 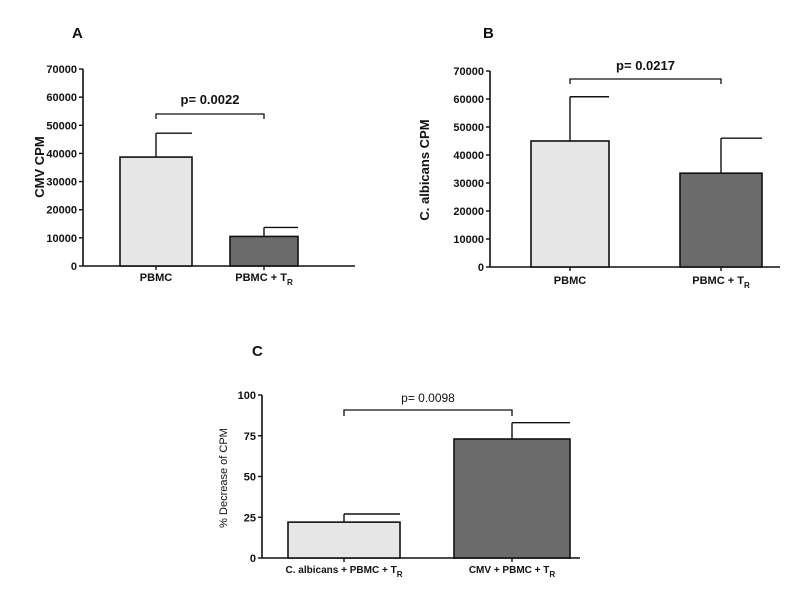 What do you see at coordinates (39, 166) in the screenshot?
I see `y-axis-label: CMV CPM` at bounding box center [39, 166].